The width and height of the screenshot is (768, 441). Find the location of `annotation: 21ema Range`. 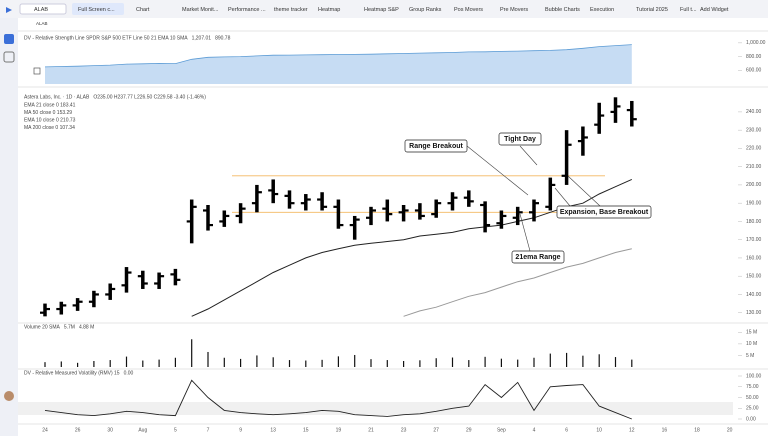

annotation: 21ema Range is located at coordinates (537, 257).